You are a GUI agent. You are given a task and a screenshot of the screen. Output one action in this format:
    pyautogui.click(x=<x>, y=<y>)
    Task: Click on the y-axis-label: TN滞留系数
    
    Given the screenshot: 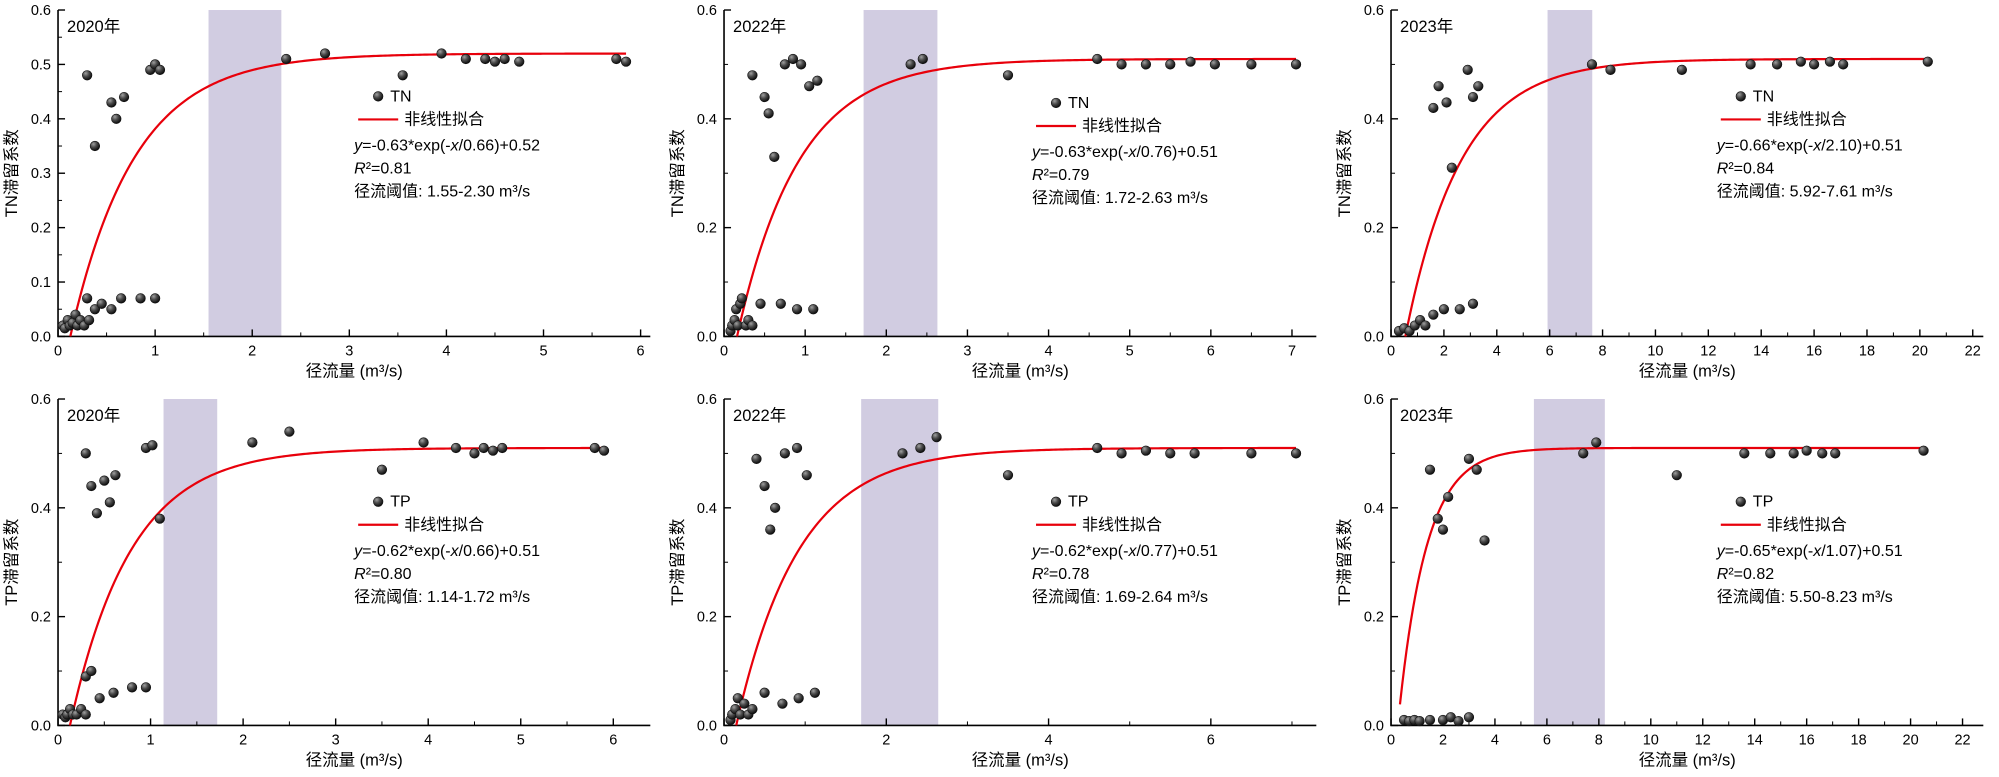 What is the action you would take?
    pyautogui.click(x=11, y=173)
    